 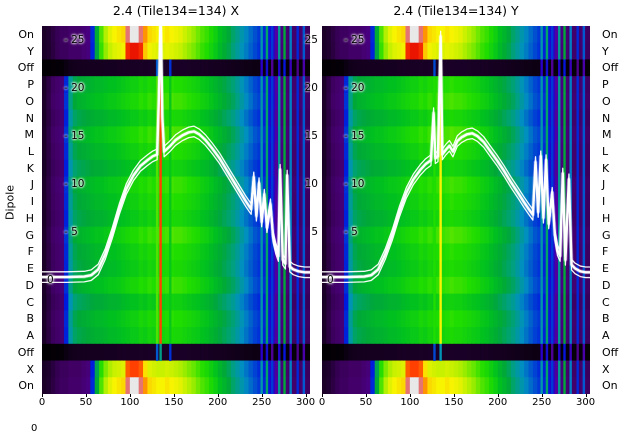 What do you see at coordinates (311, 136) in the screenshot?
I see `overlay-tick-label-right: 15` at bounding box center [311, 136].